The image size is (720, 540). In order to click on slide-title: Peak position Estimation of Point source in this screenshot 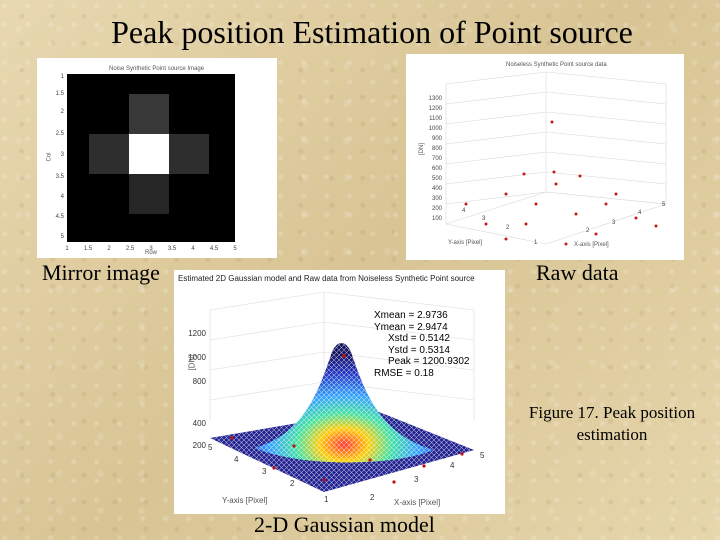, I will do `click(372, 32)`.